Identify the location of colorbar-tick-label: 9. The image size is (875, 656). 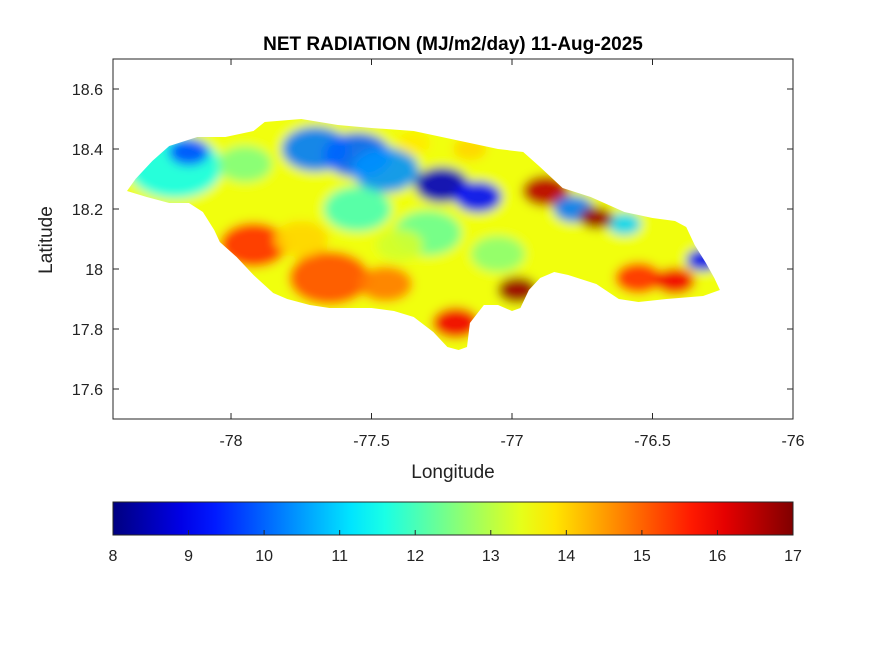
(188, 556).